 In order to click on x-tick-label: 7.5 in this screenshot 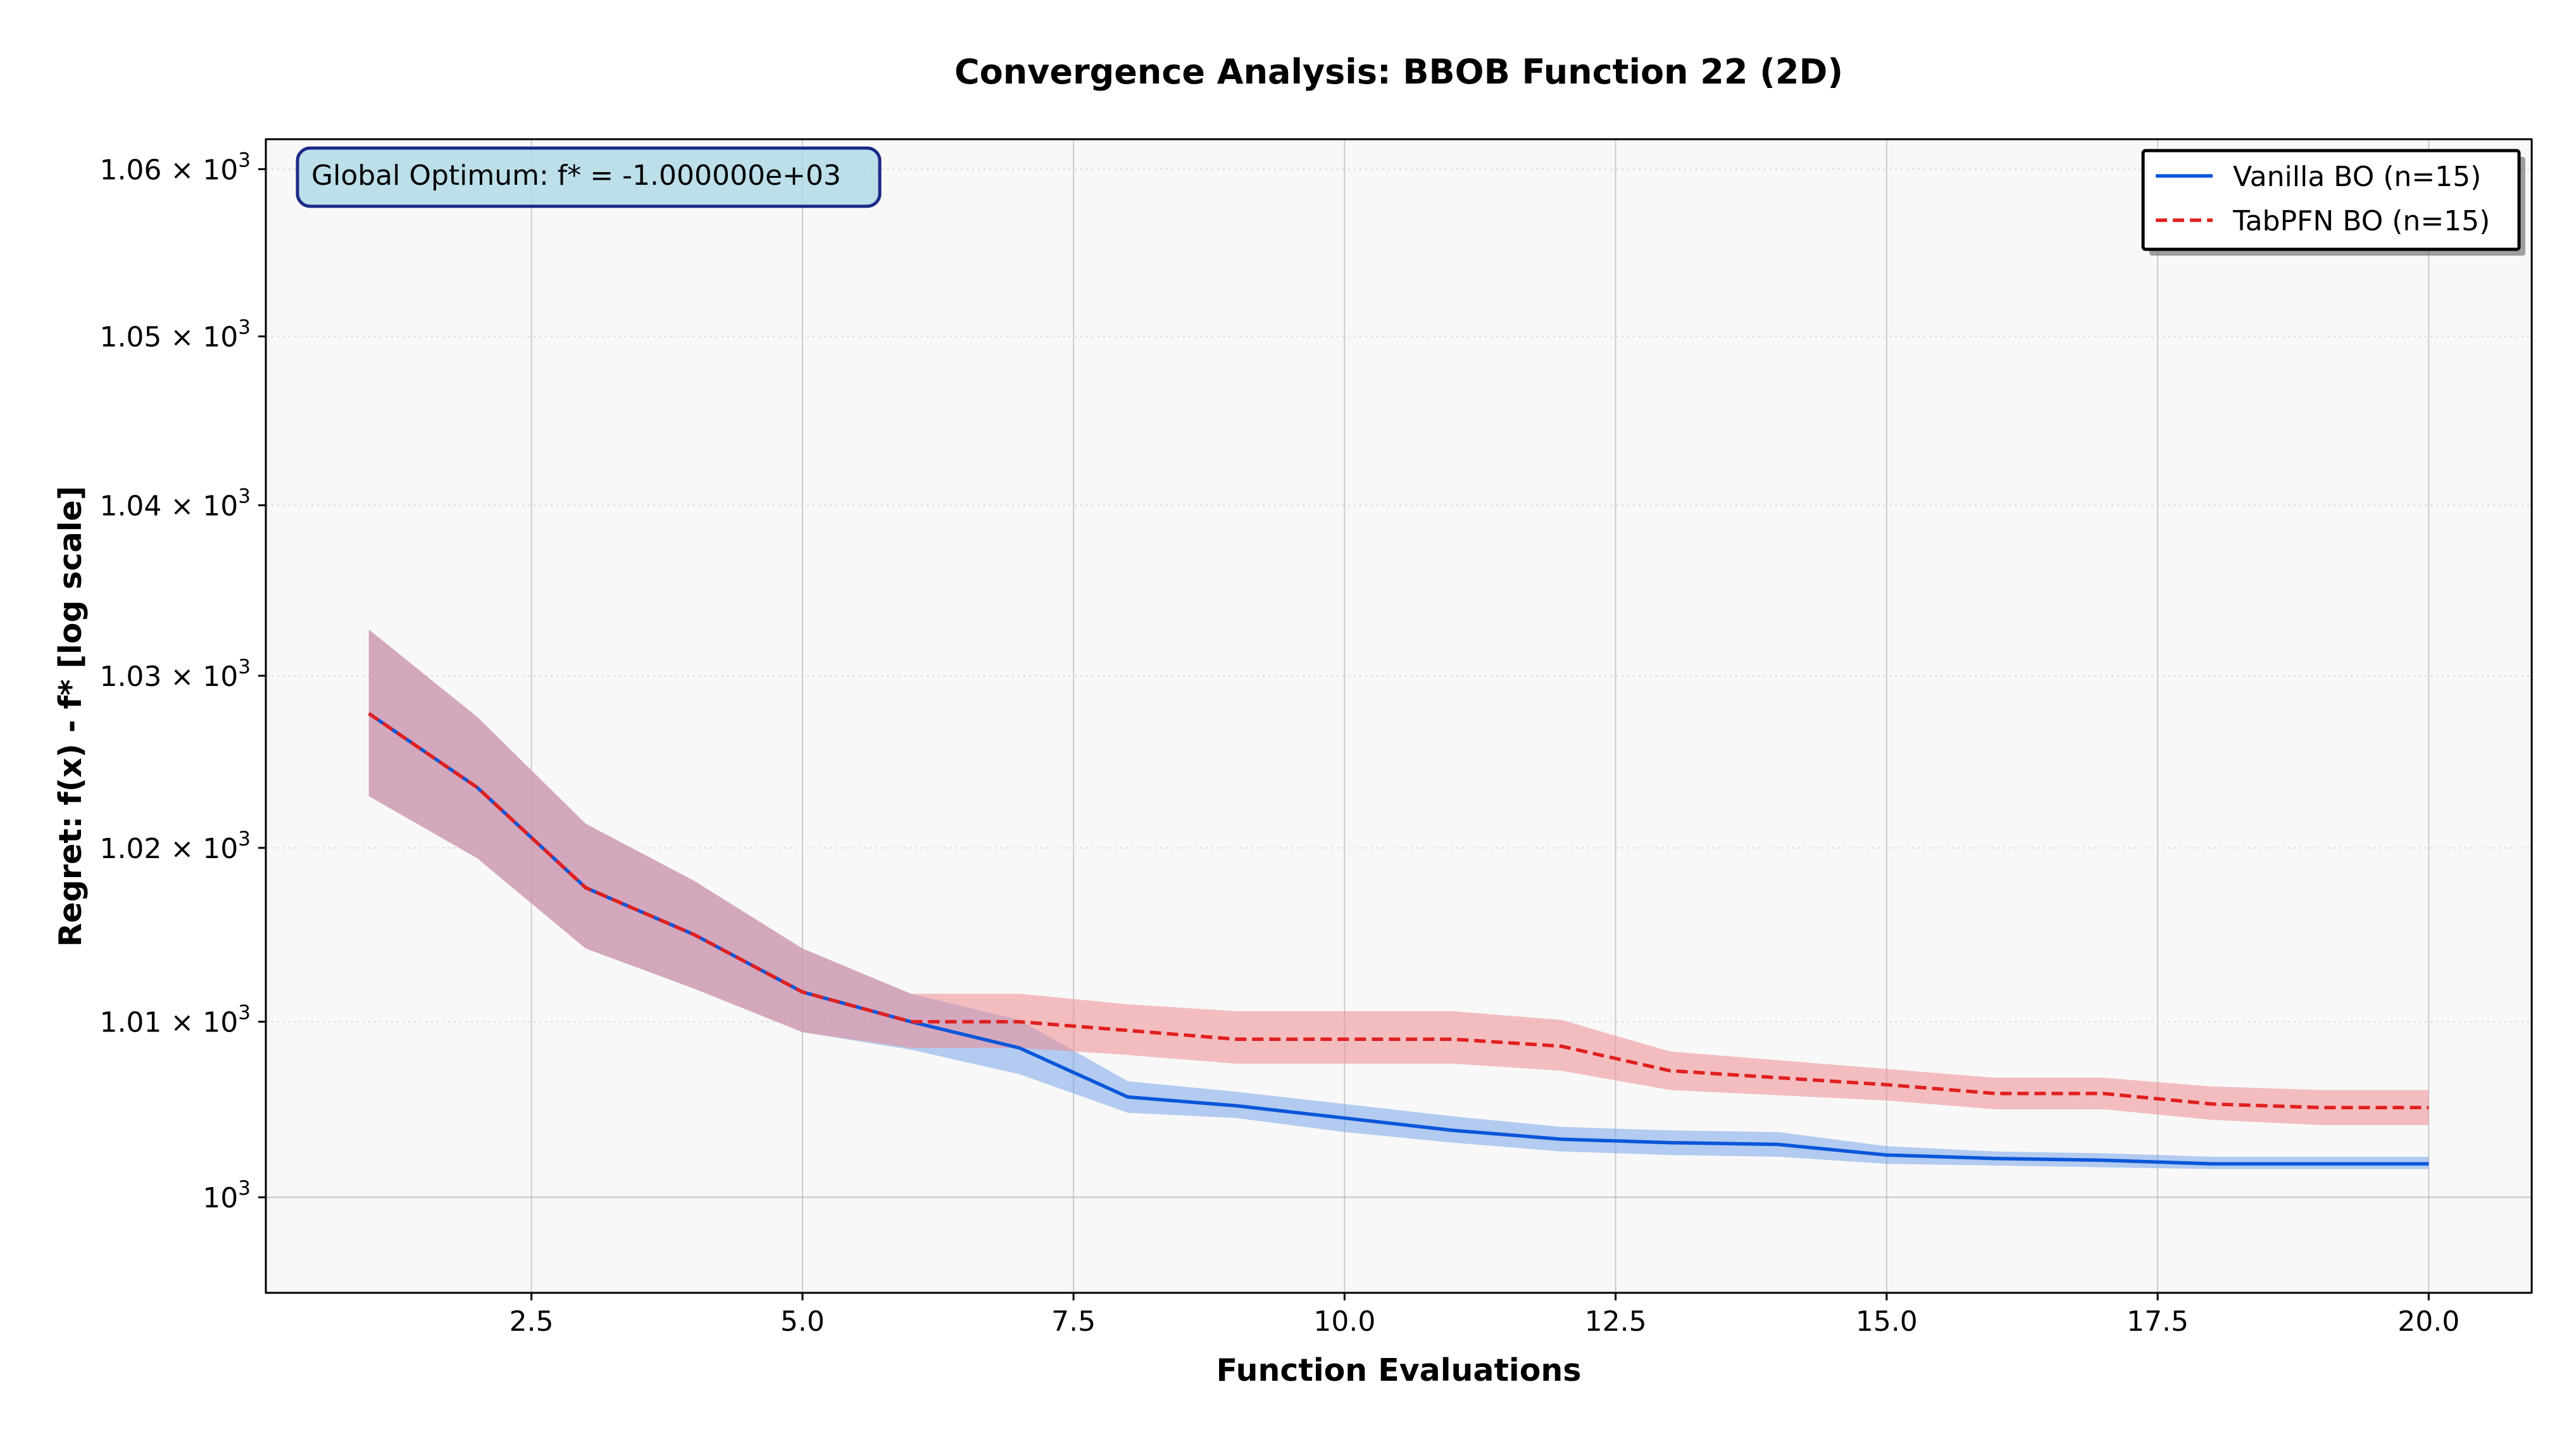, I will do `click(1073, 1321)`.